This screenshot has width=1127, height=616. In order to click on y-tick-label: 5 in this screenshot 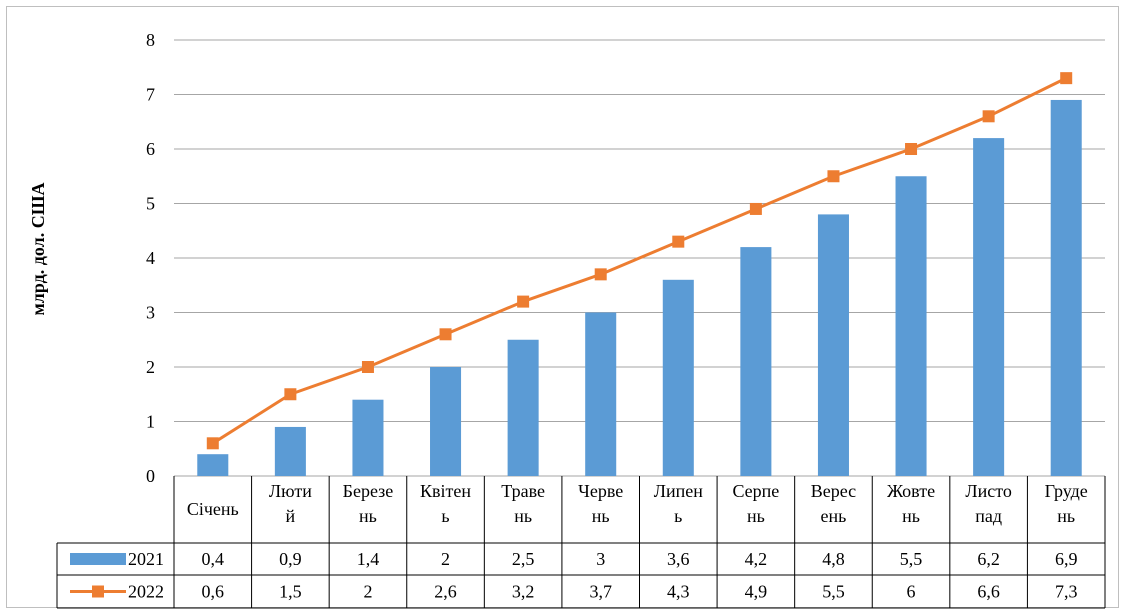, I will do `click(150, 204)`.